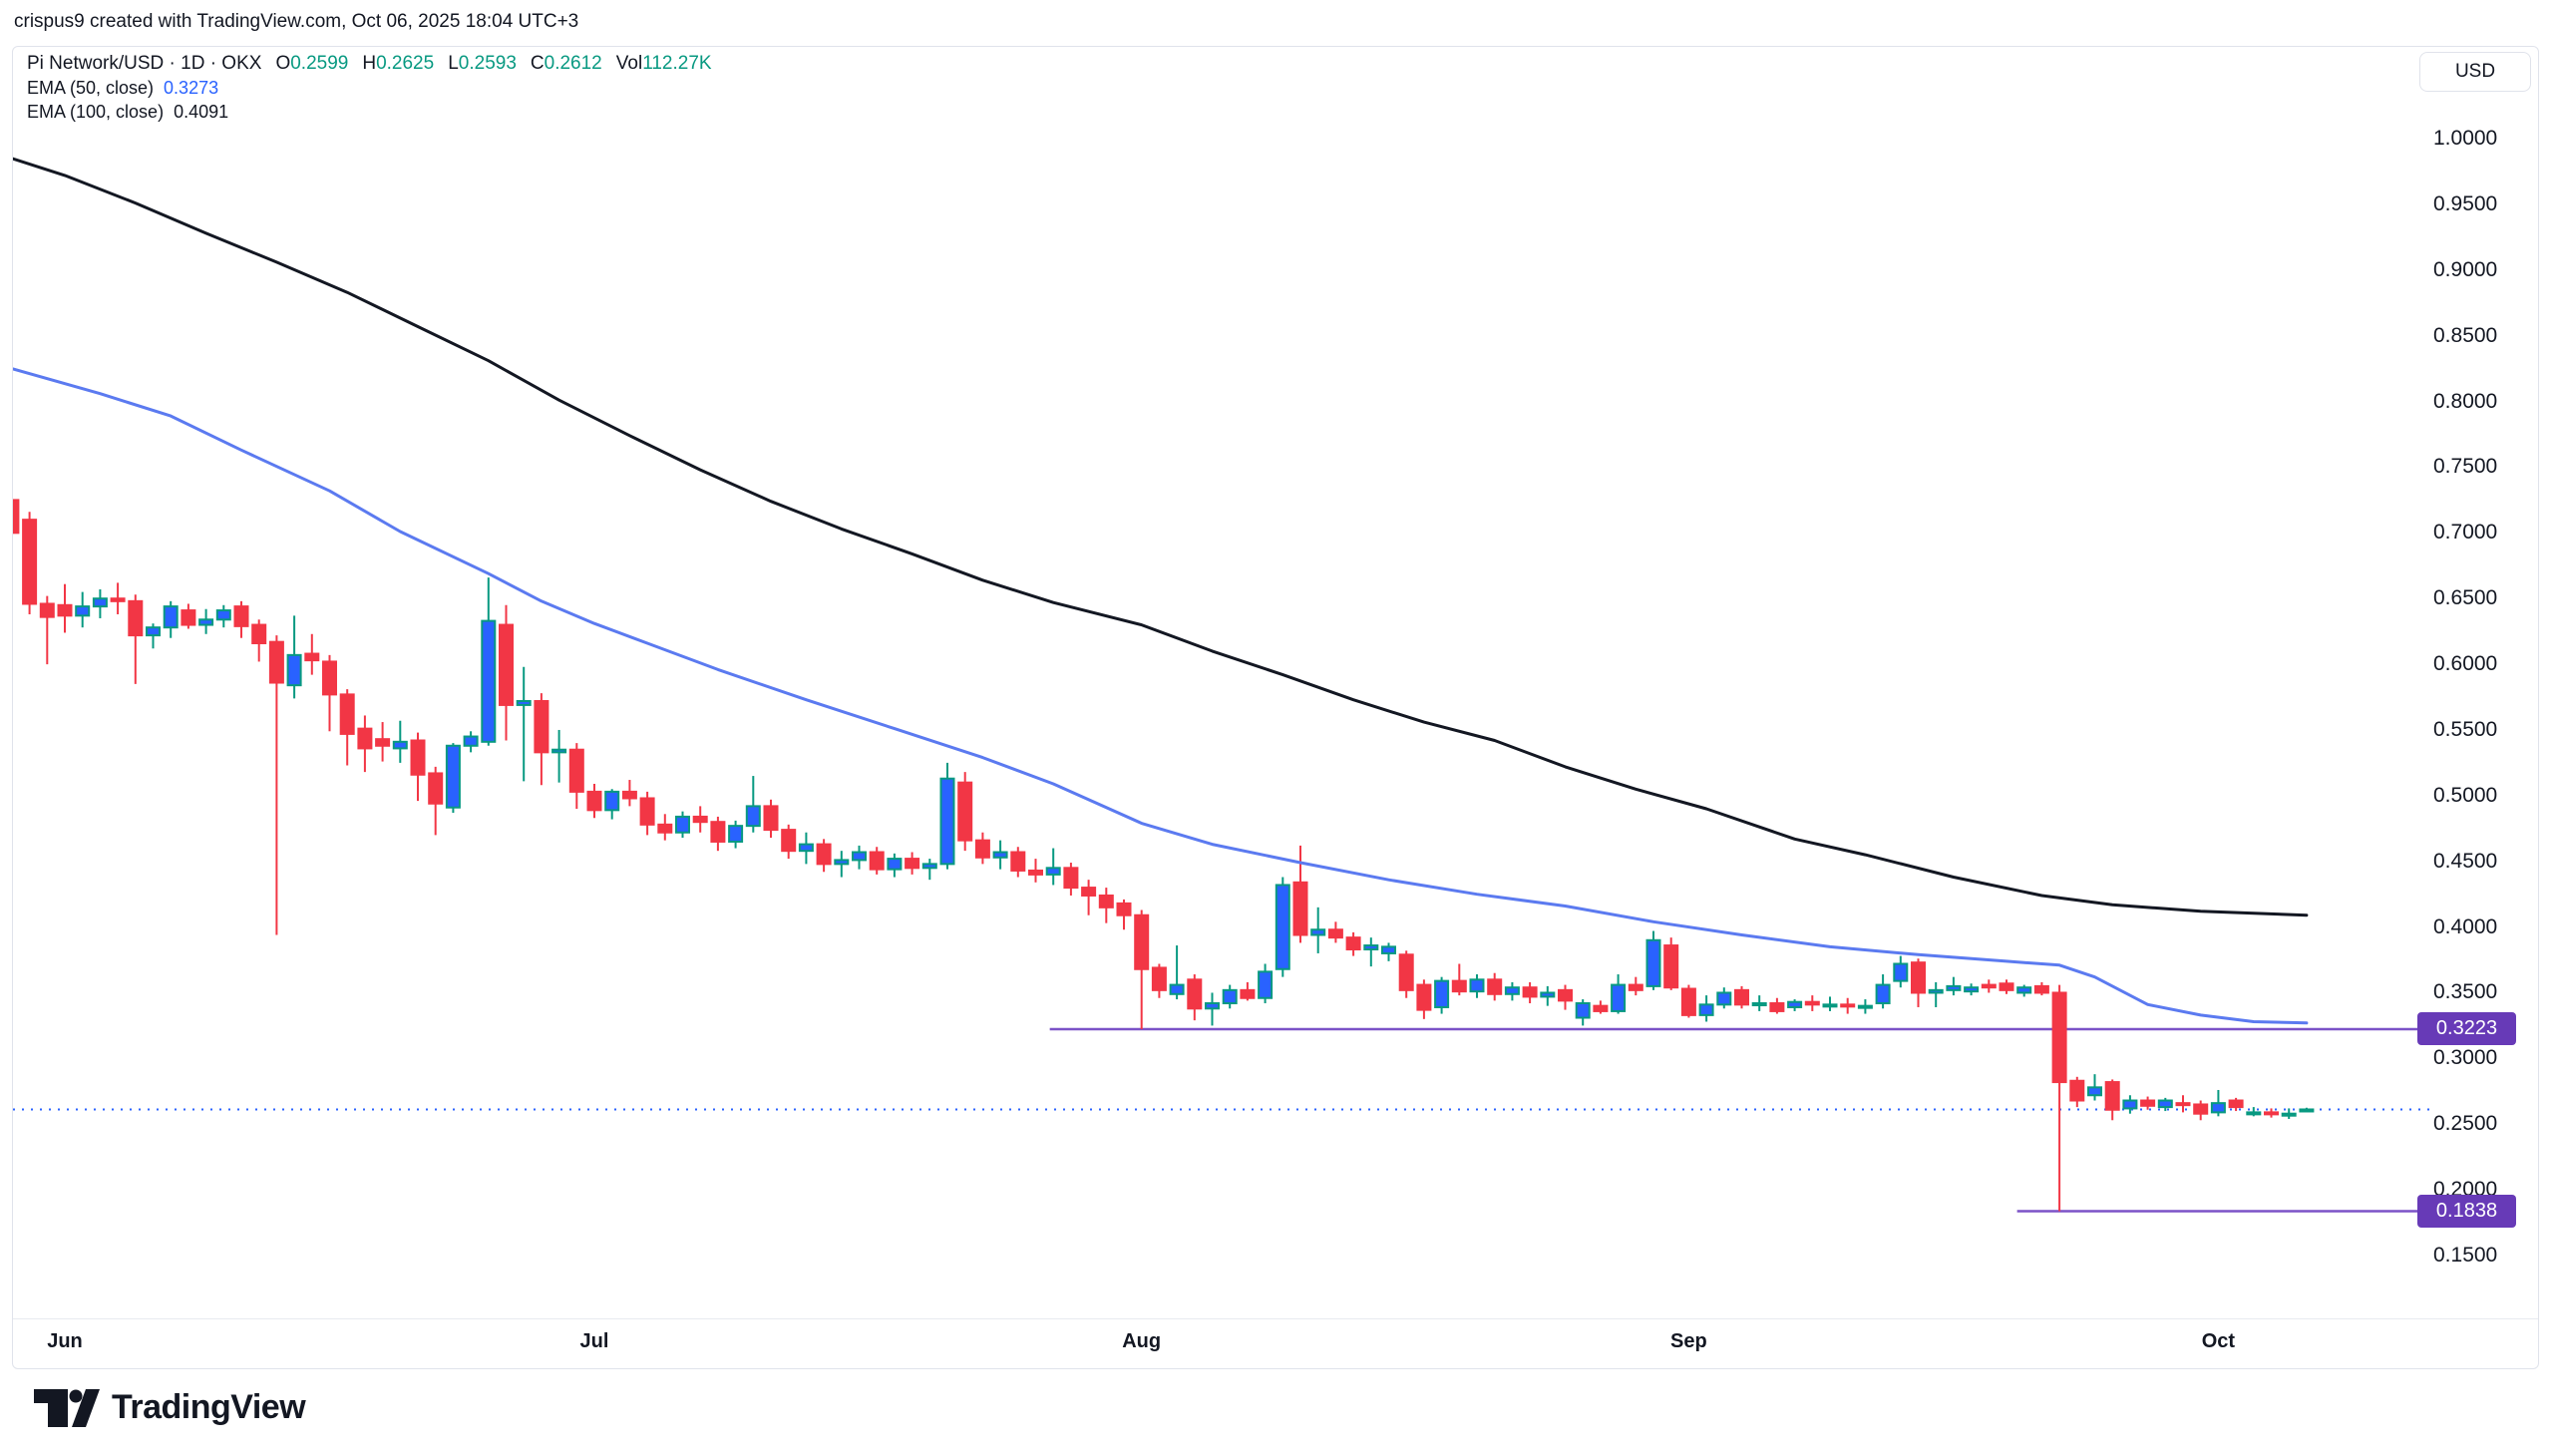  Describe the element at coordinates (1689, 1341) in the screenshot. I see `x-axis-label-sep: Sep` at that location.